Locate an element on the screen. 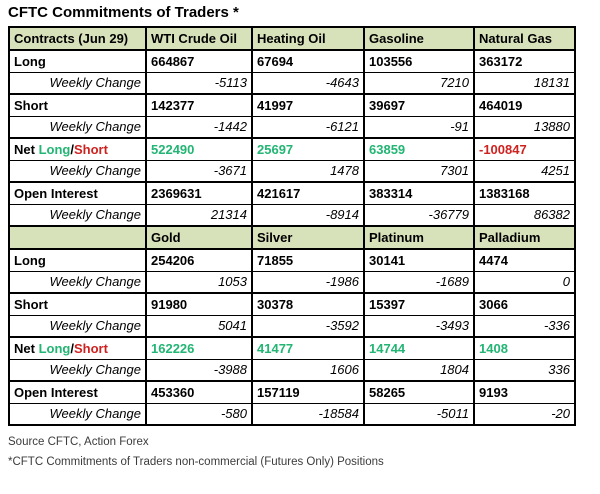 This screenshot has height=494, width=600. cell-value: -18584 is located at coordinates (307, 413).